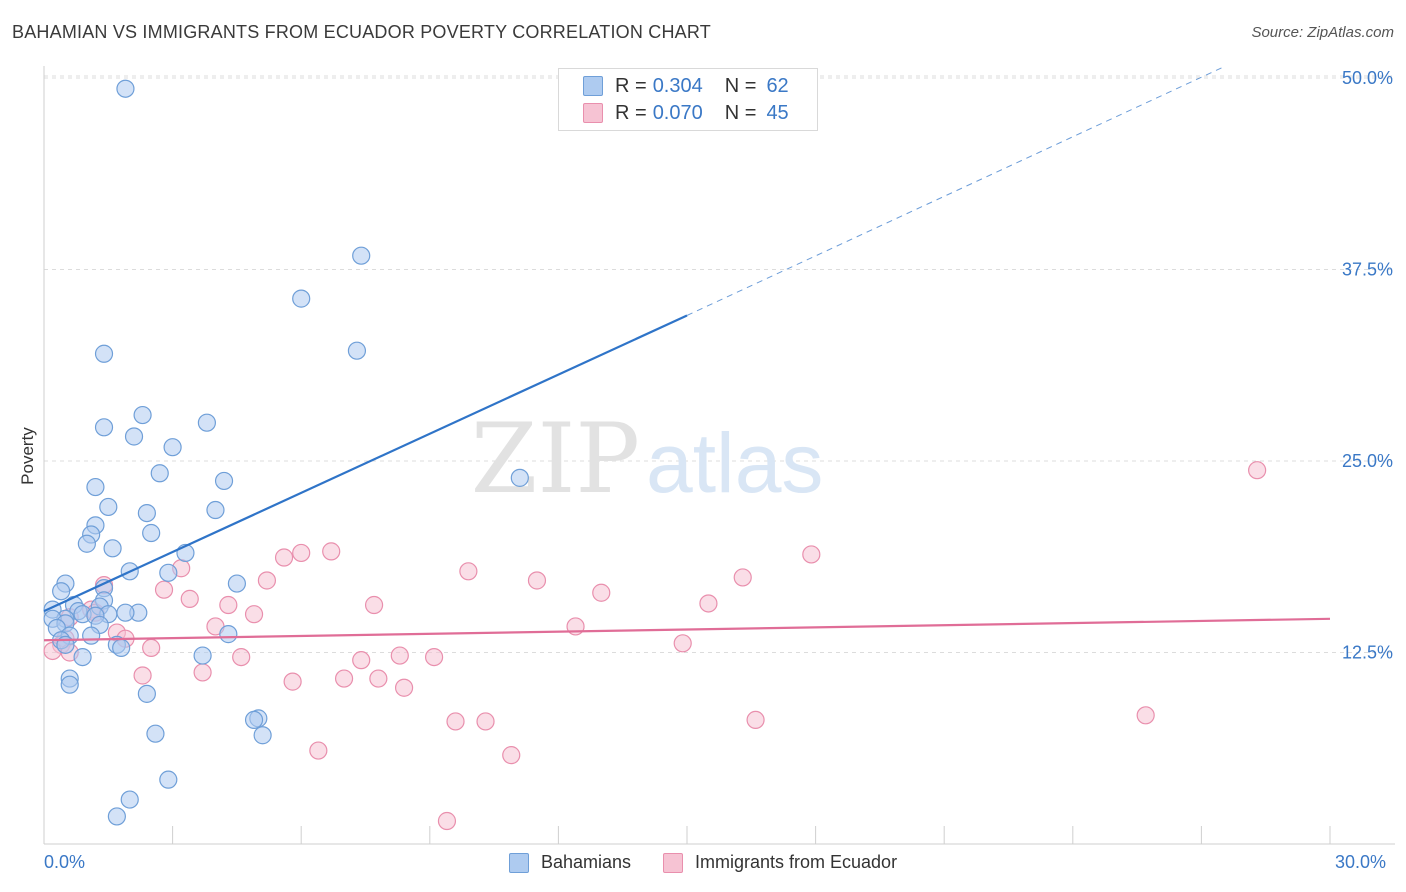 This screenshot has height=892, width=1406. Describe the element at coordinates (734, 463) in the screenshot. I see `watermark-atlas: atlas` at that location.